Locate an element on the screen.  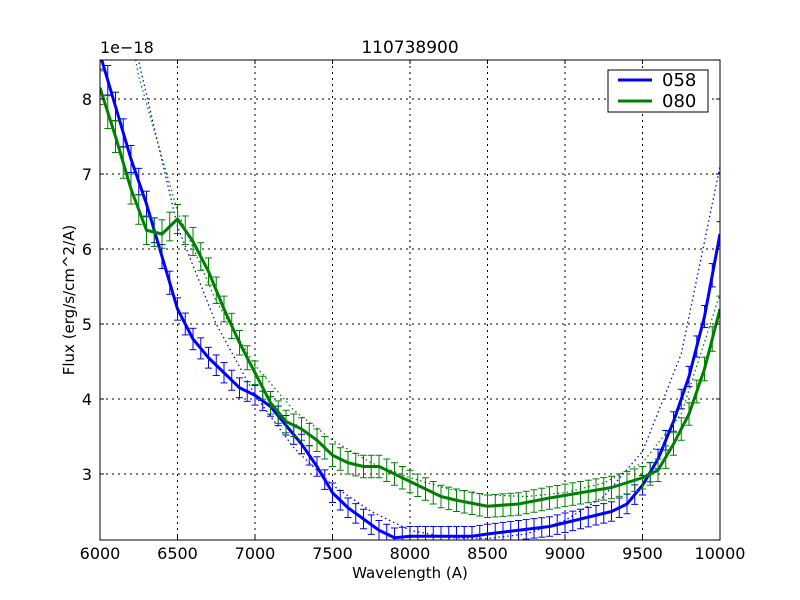
y-tick-label: 7 is located at coordinates (87, 174).